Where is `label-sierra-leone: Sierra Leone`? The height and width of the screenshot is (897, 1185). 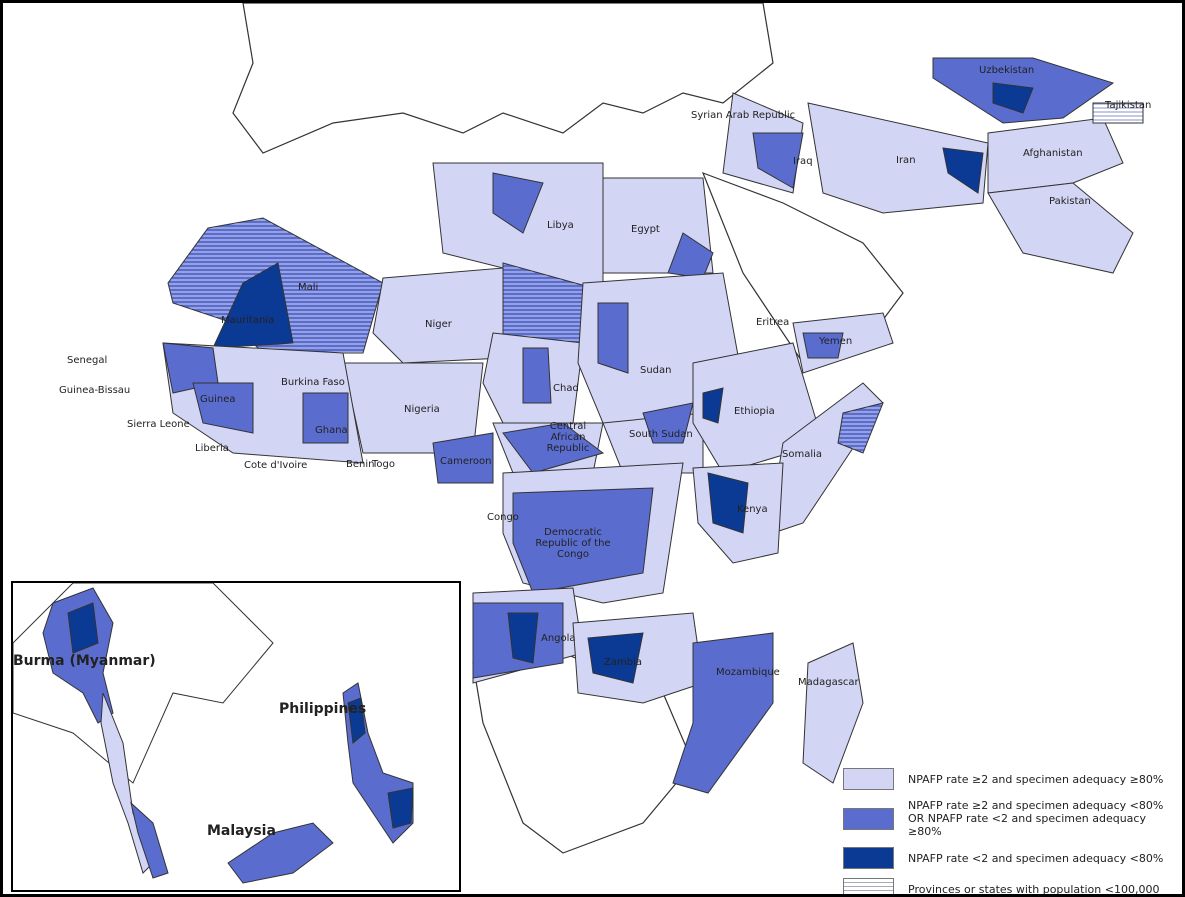 label-sierra-leone: Sierra Leone is located at coordinates (158, 424).